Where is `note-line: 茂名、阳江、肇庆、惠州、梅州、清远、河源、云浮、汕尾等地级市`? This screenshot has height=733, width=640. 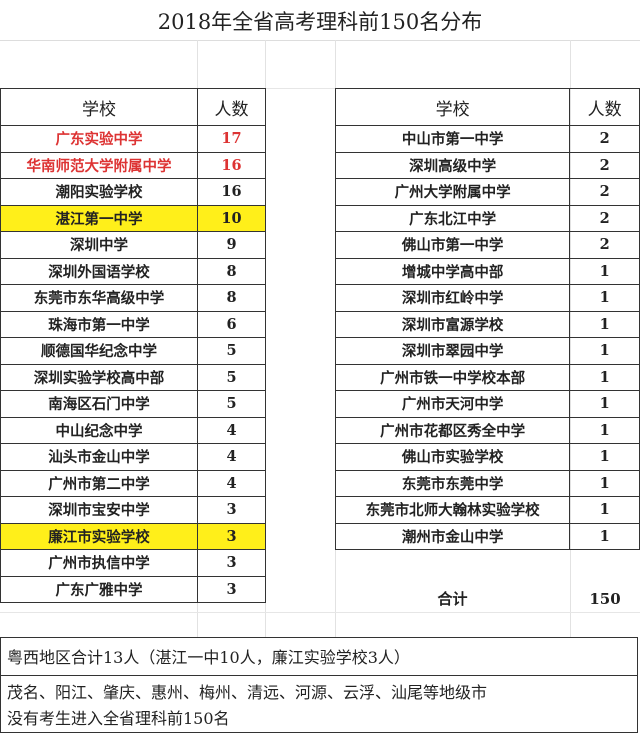 note-line: 茂名、阳江、肇庆、惠州、梅州、清远、河源、云浮、汕尾等地级市 is located at coordinates (247, 692).